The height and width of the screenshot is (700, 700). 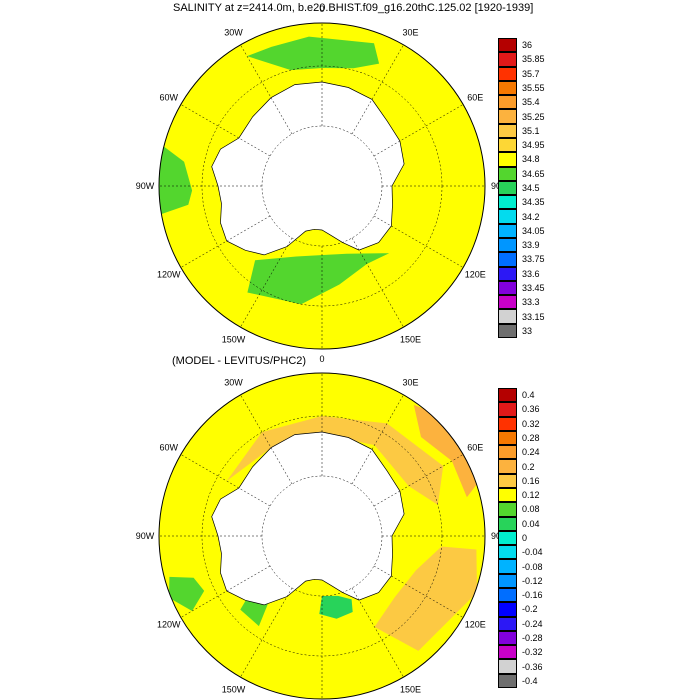 I want to click on longitude-label: 0, so click(x=321, y=359).